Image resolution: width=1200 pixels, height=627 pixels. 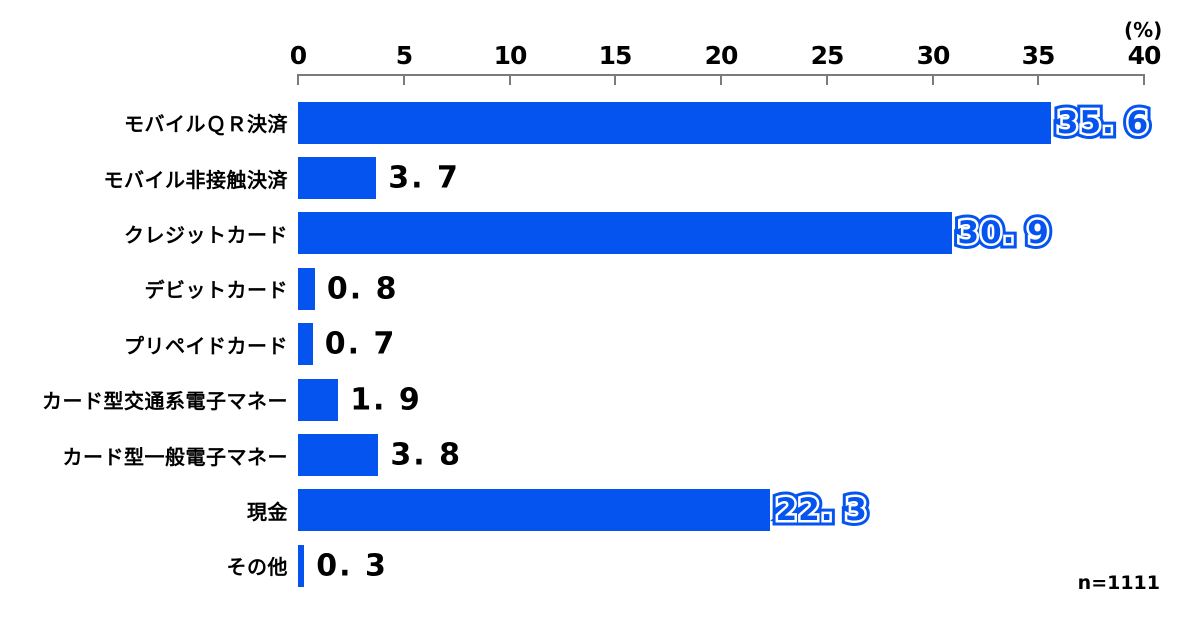 What do you see at coordinates (510, 55) in the screenshot?
I see `axis-tick-label: 10` at bounding box center [510, 55].